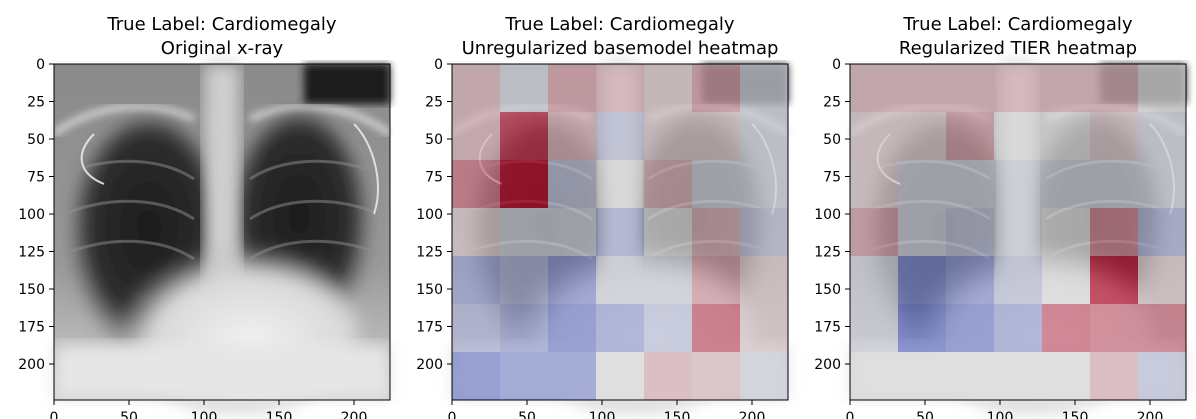  What do you see at coordinates (476, 136) in the screenshot?
I see `heatmap-cell-r1-c0` at bounding box center [476, 136].